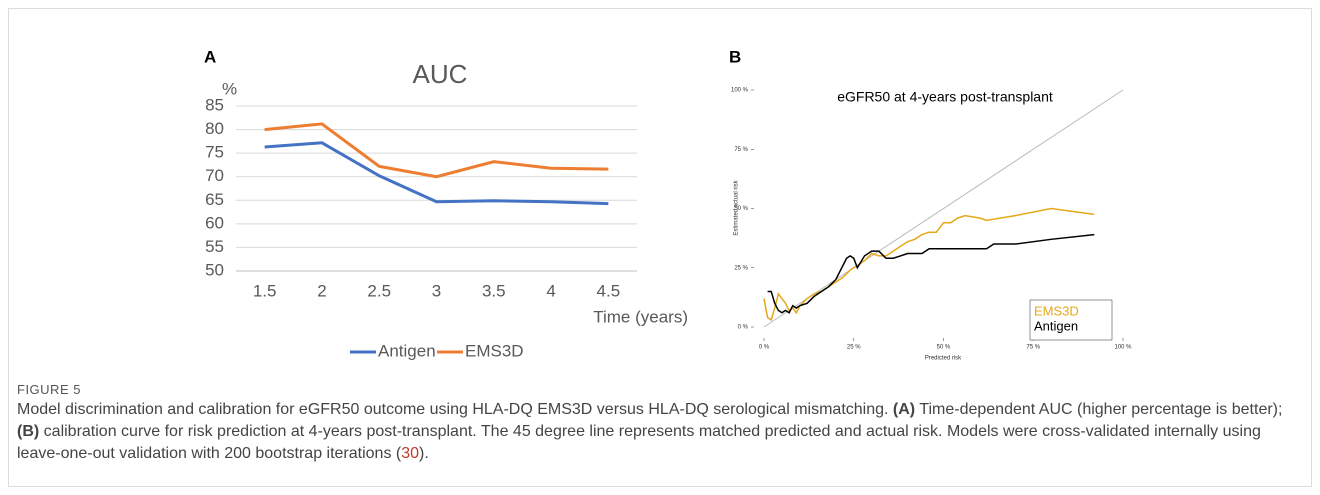 This screenshot has width=1320, height=495. Describe the element at coordinates (436, 290) in the screenshot. I see `x-tick-label: 3` at that location.